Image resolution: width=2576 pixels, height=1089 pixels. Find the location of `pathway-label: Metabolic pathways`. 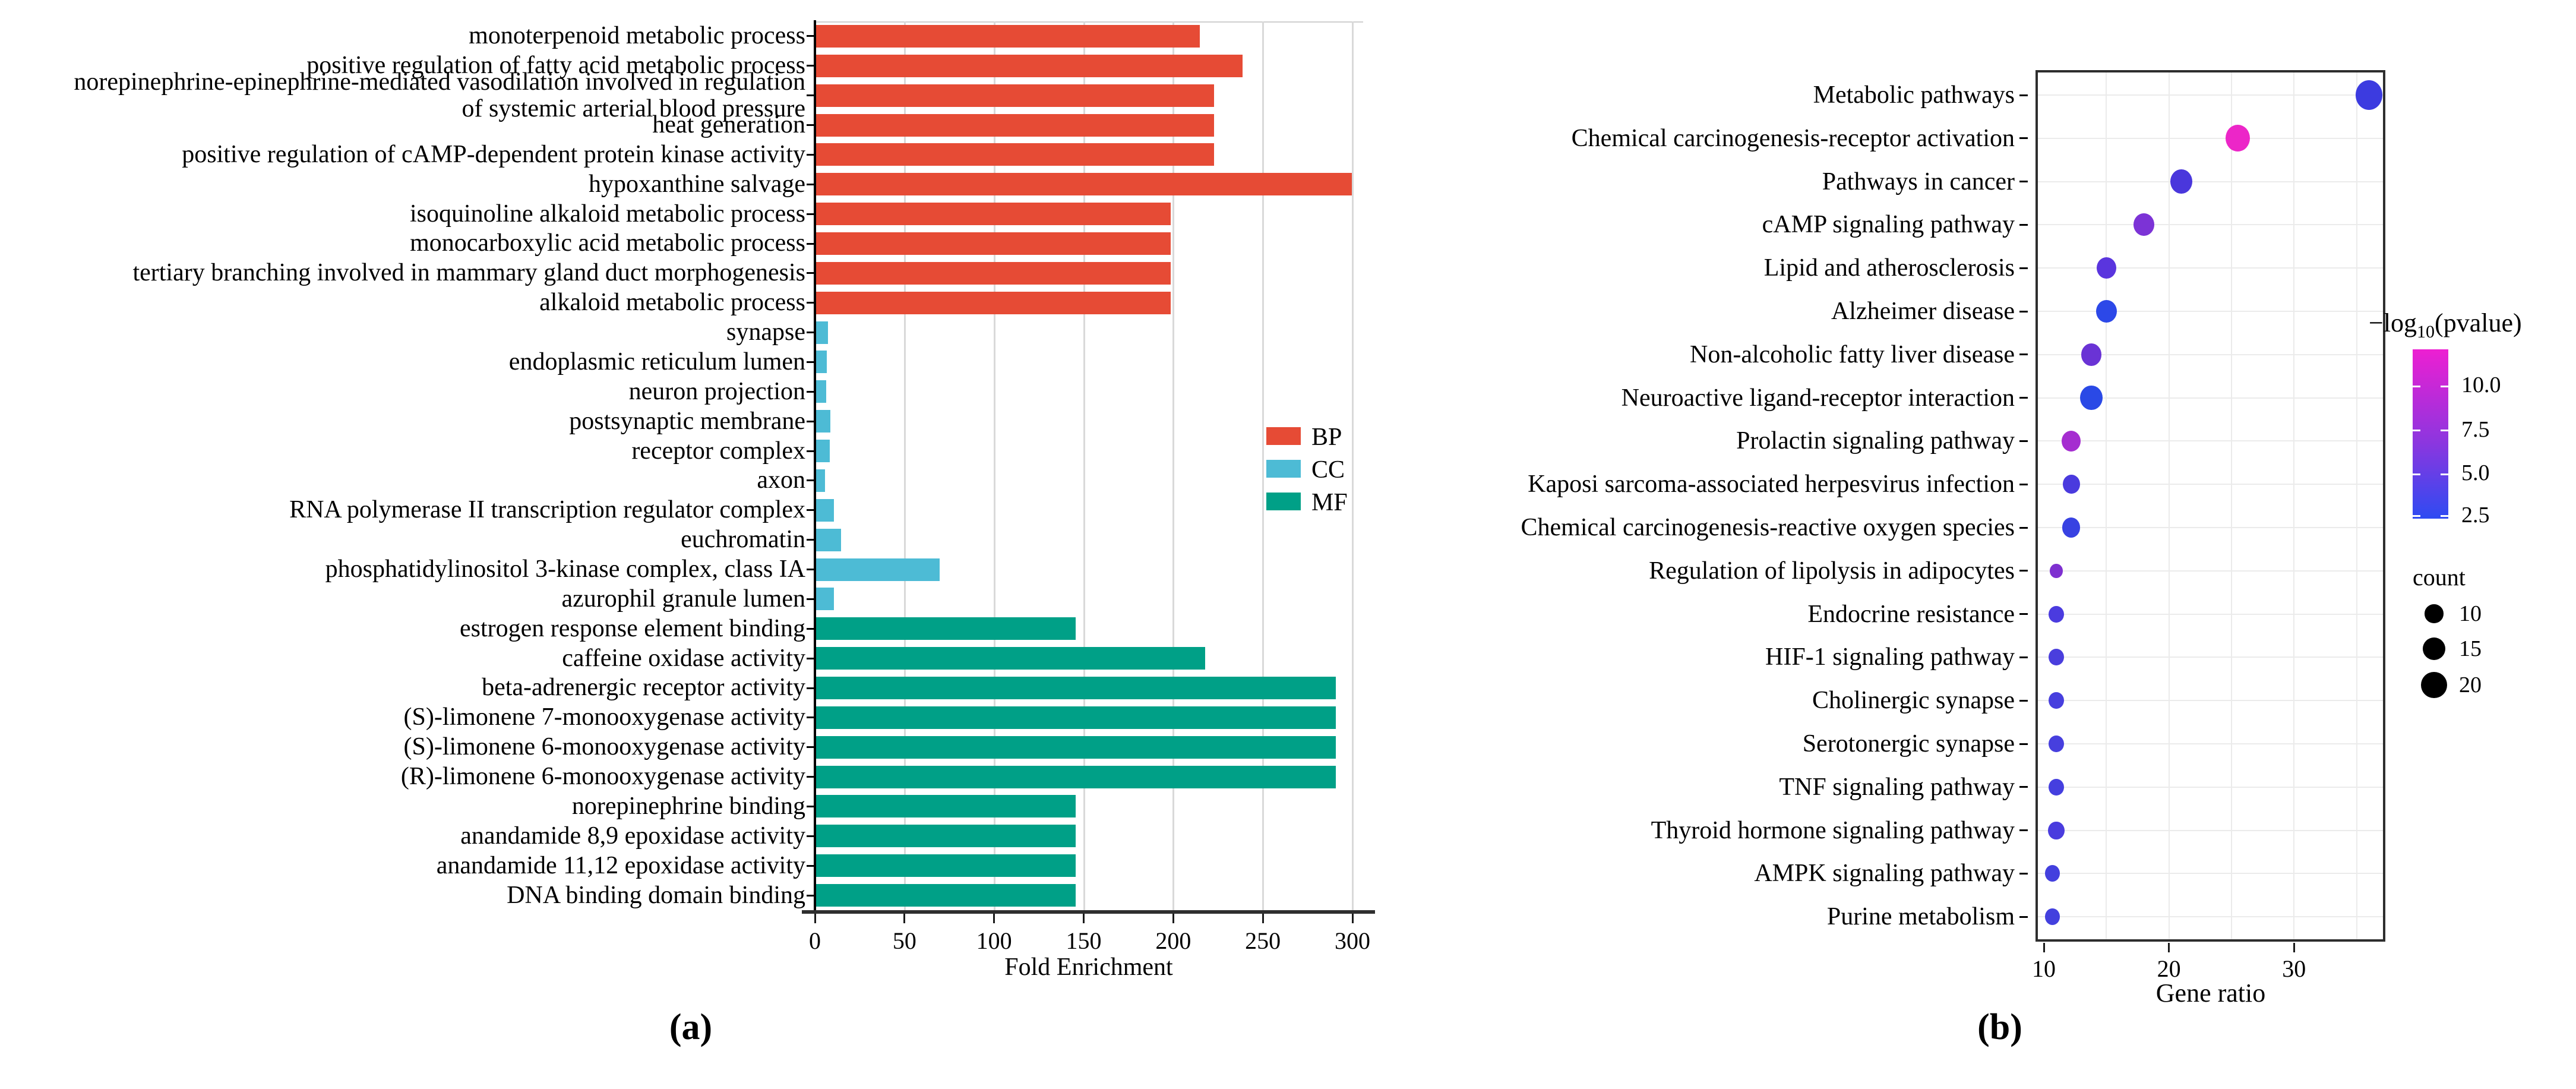

pathway-label: Metabolic pathways is located at coordinates (1914, 95).